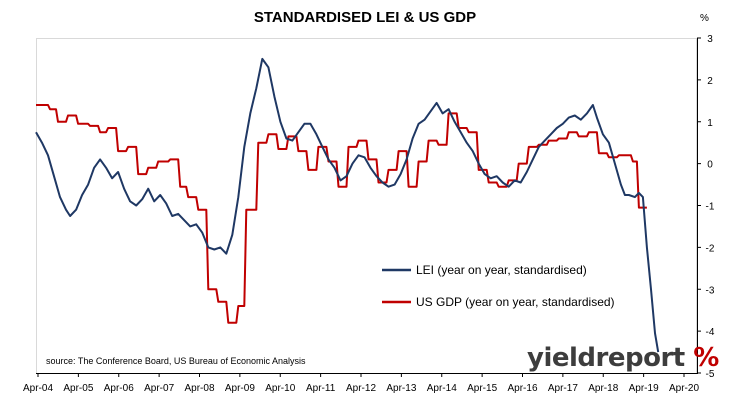 This screenshot has width=730, height=400. I want to click on y-tick-label: 1, so click(710, 123).